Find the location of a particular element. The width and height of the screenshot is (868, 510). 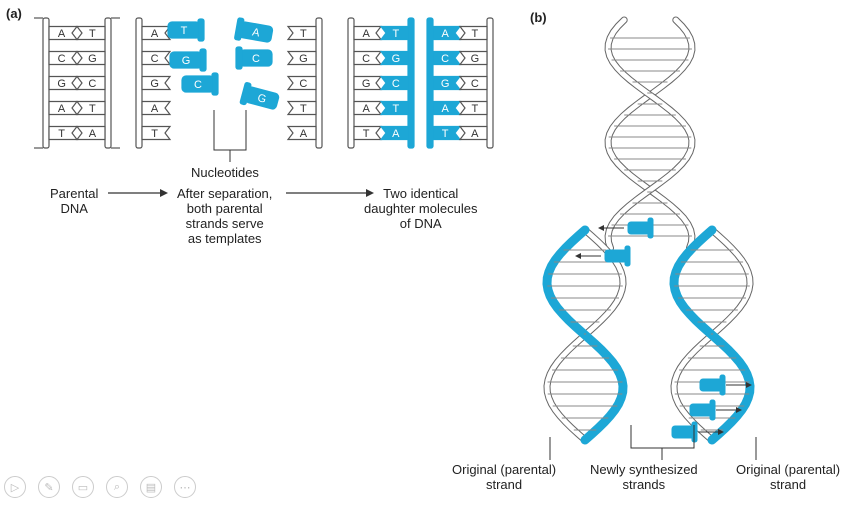

original-strand-right-label: Original (parental) strand is located at coordinates (788, 477).